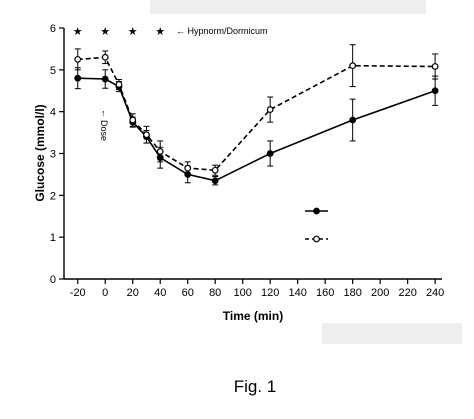 Image resolution: width=474 pixels, height=419 pixels. What do you see at coordinates (257, 289) in the screenshot?
I see `x-ticks: -20 0 20 40 60 80 100 120 140 160 180 200 220 240` at bounding box center [257, 289].